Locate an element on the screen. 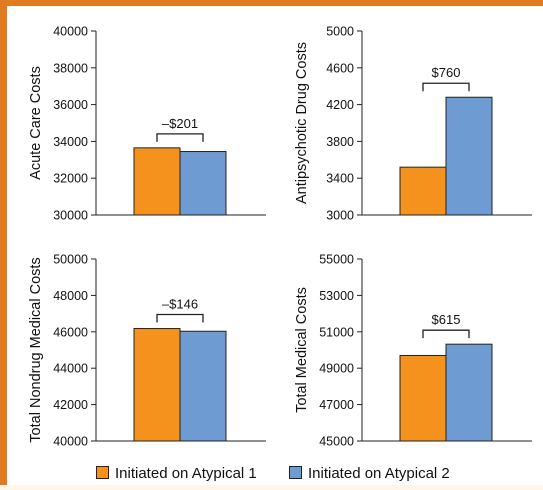 This screenshot has width=543, height=490. legend-item-atypical-2: Initiated on Atypical 2 is located at coordinates (369, 474).